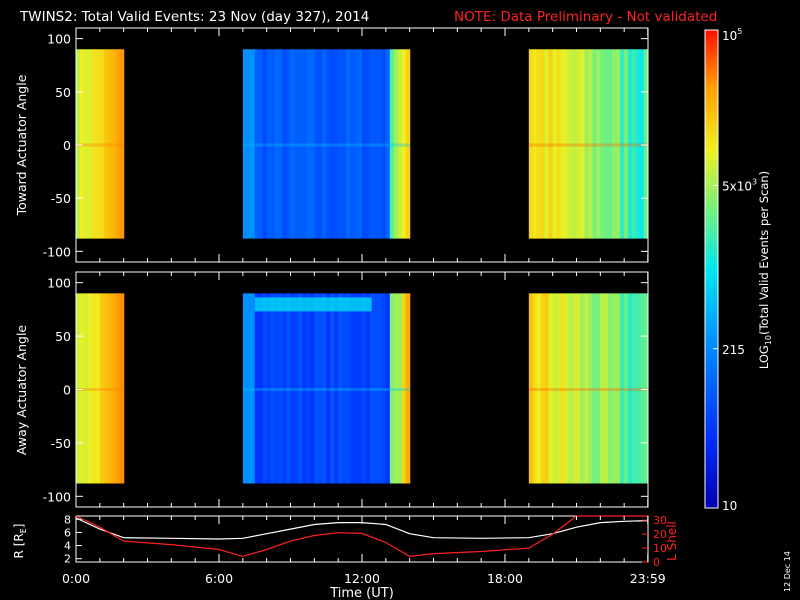 Image resolution: width=800 pixels, height=600 pixels. I want to click on y-tick-label: 100, so click(59, 39).